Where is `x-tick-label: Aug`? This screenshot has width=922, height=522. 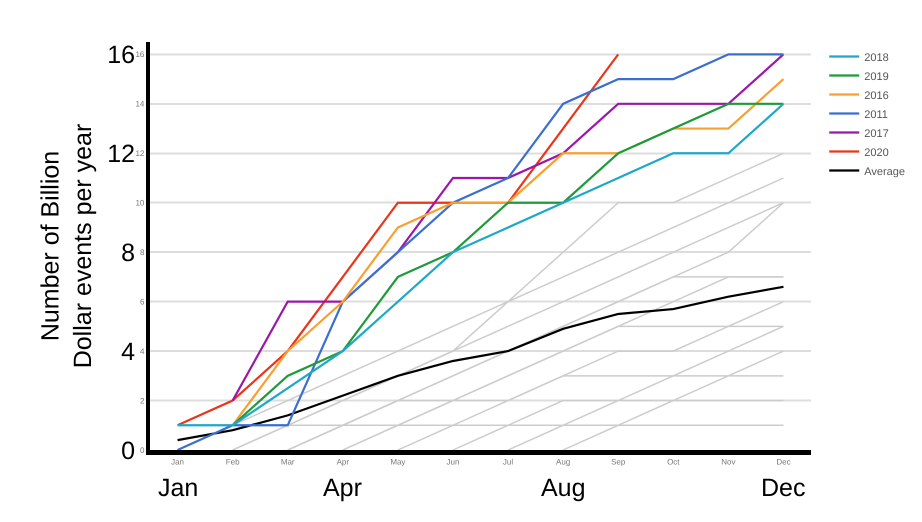
x-tick-label: Aug is located at coordinates (563, 462).